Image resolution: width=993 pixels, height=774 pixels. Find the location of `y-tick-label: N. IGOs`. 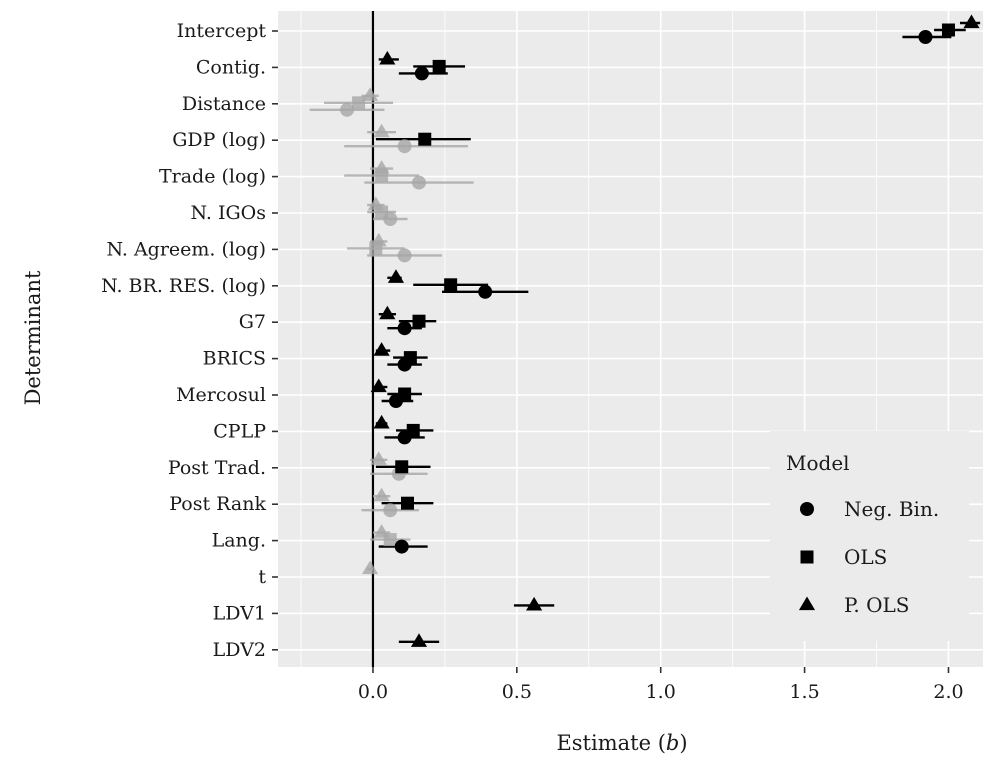

y-tick-label: N. IGOs is located at coordinates (229, 213).